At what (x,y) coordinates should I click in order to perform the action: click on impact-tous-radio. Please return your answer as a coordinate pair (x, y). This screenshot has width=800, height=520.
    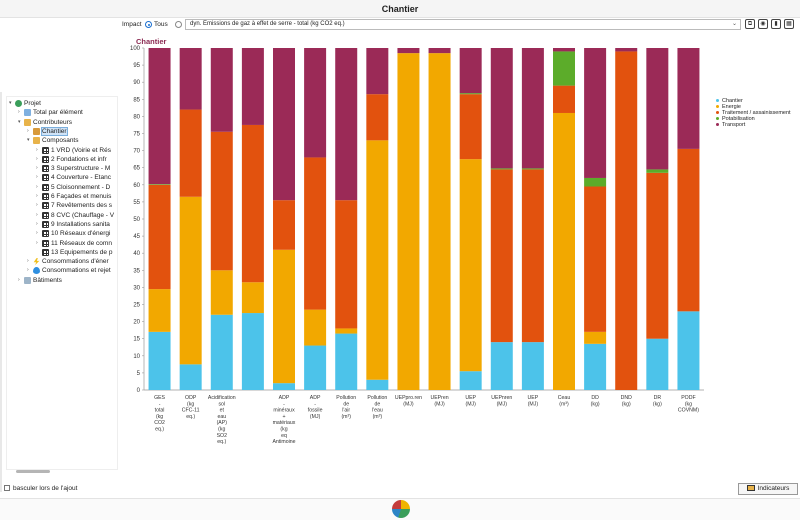
    Looking at the image, I should click on (148, 24).